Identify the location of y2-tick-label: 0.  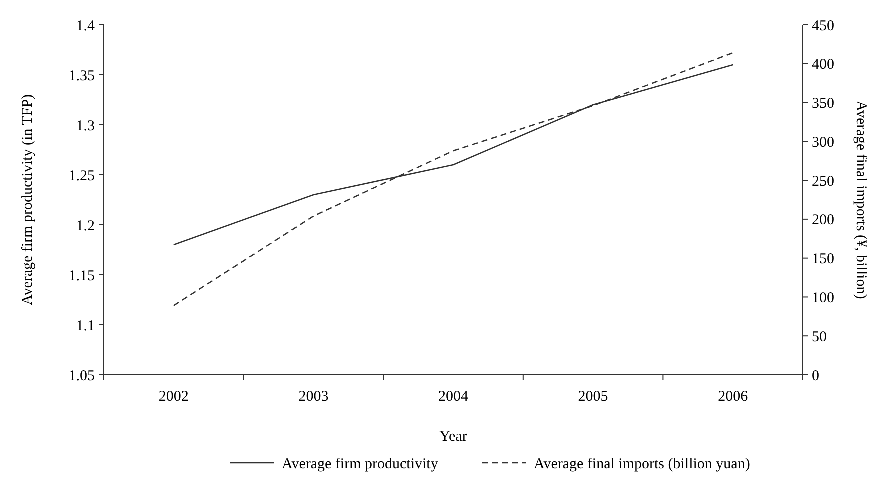
(816, 376).